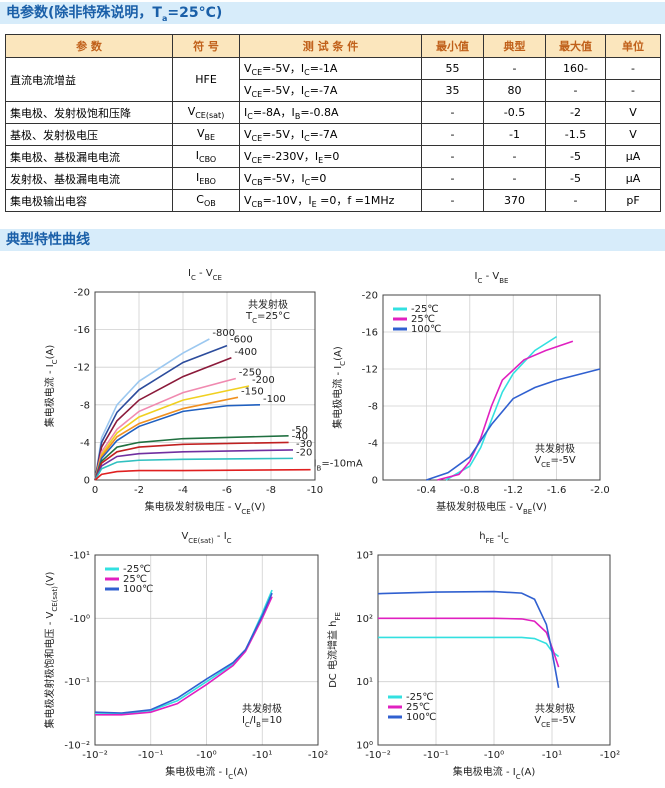 The height and width of the screenshot is (788, 665). I want to click on text: -1.5, so click(575, 134).